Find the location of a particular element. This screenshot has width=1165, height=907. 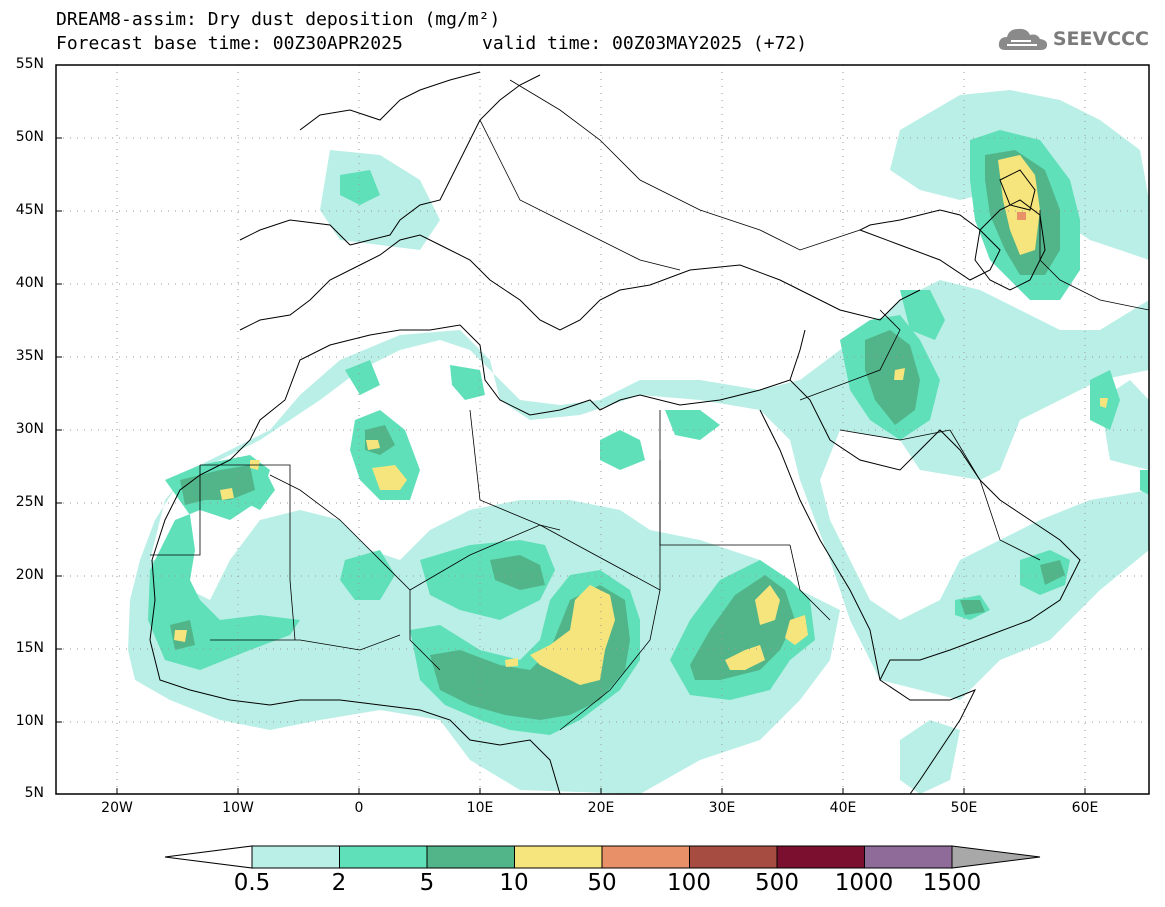

seevccc-logo: SEEVCCC is located at coordinates (1073, 39).